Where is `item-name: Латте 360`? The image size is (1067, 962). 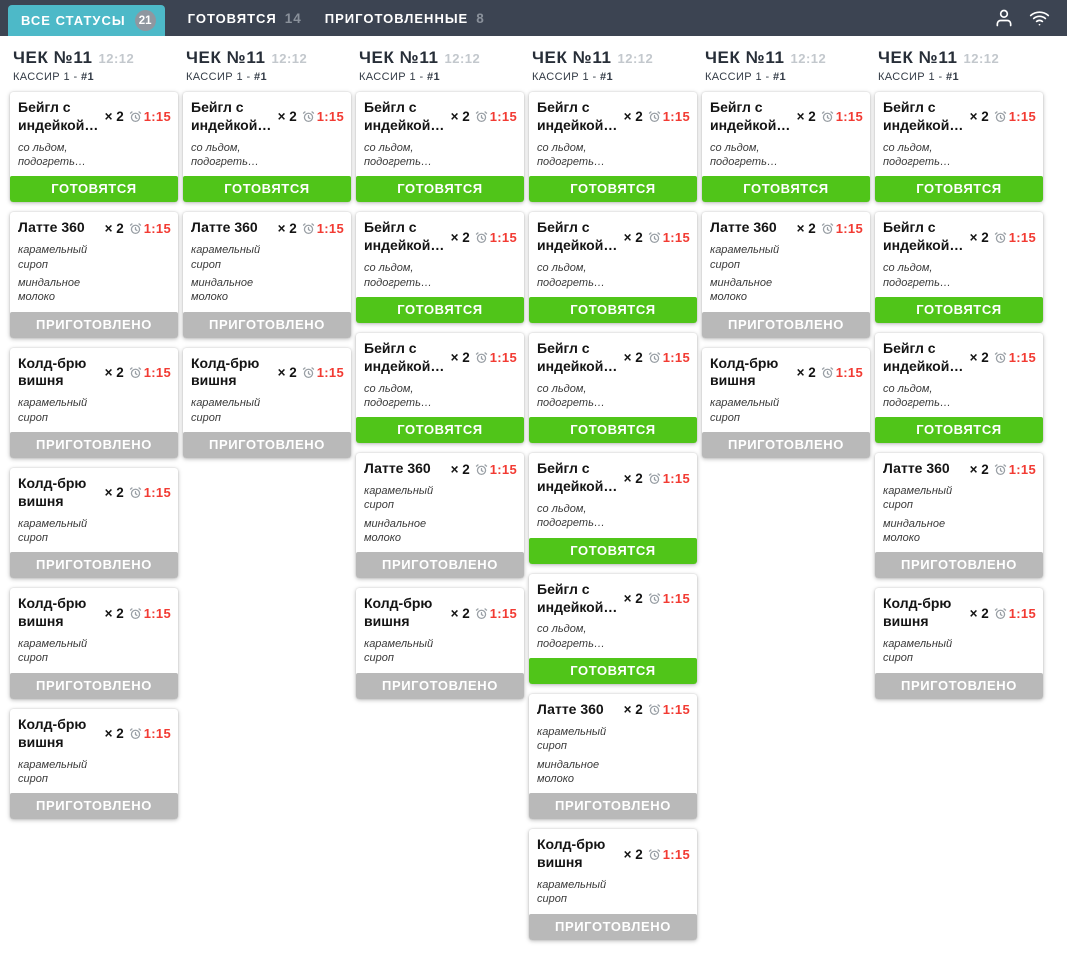
item-name: Латте 360 is located at coordinates (743, 227).